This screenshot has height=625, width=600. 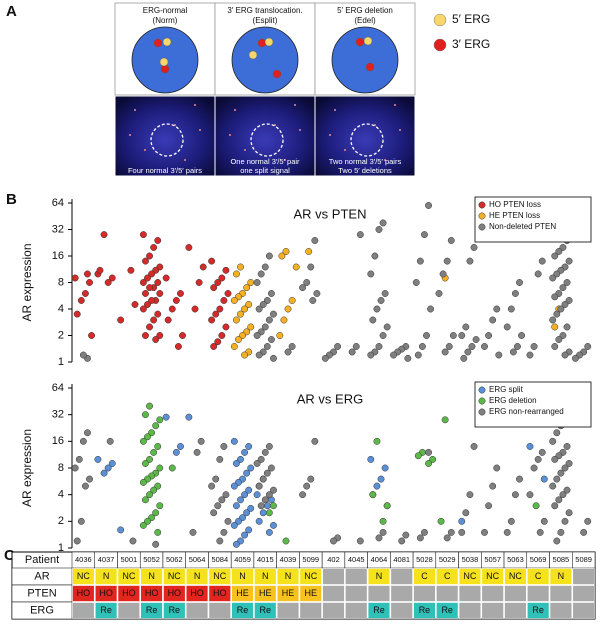 I want to click on legend-label: ERG non-rearranged, so click(x=526, y=411).